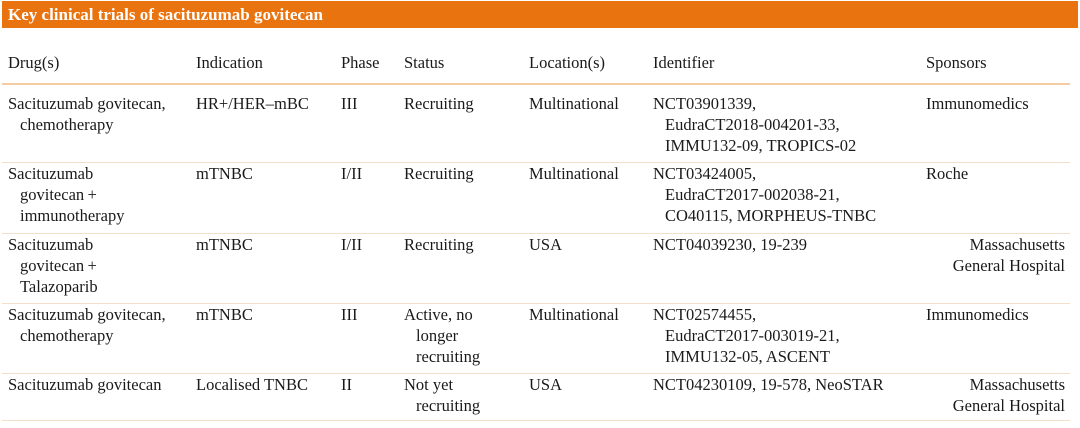  Describe the element at coordinates (72, 215) in the screenshot. I see `cell-line: immunotherapy` at that location.